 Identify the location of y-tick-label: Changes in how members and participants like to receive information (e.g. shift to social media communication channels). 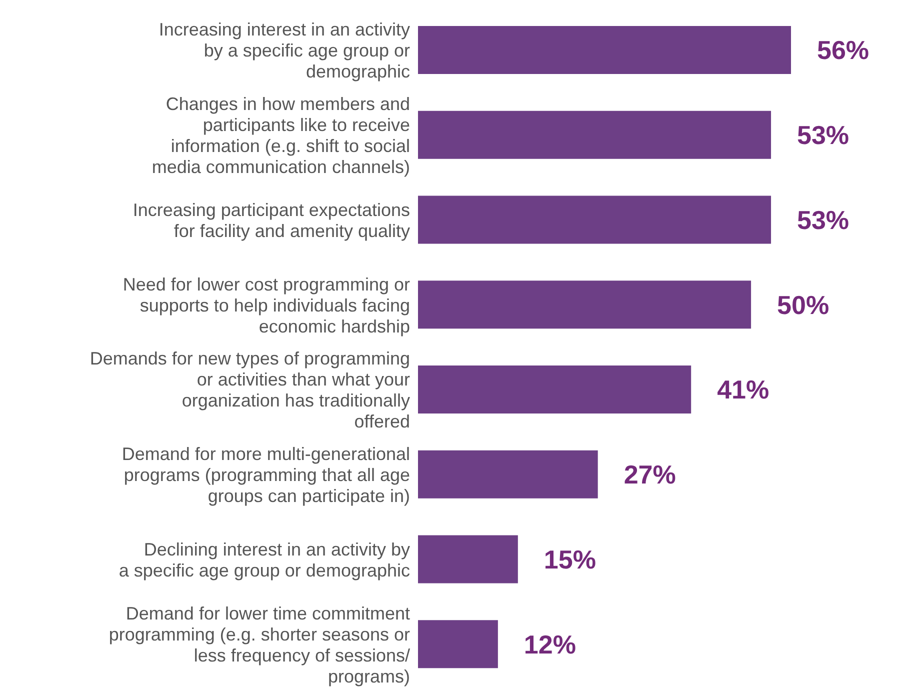
(281, 136).